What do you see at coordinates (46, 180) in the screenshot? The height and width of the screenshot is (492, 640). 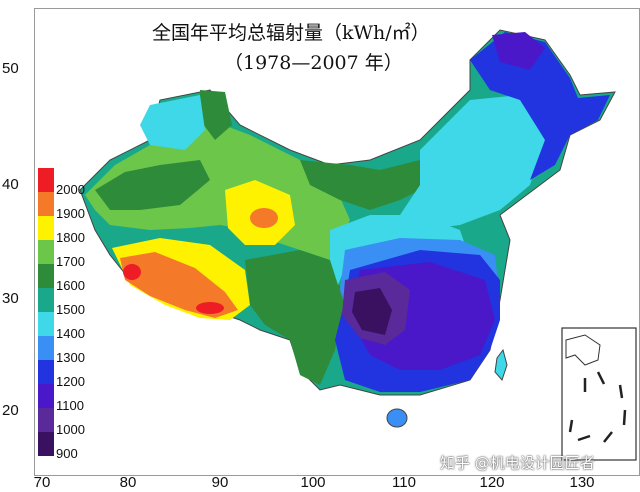 I see `legend-swatch-2000` at bounding box center [46, 180].